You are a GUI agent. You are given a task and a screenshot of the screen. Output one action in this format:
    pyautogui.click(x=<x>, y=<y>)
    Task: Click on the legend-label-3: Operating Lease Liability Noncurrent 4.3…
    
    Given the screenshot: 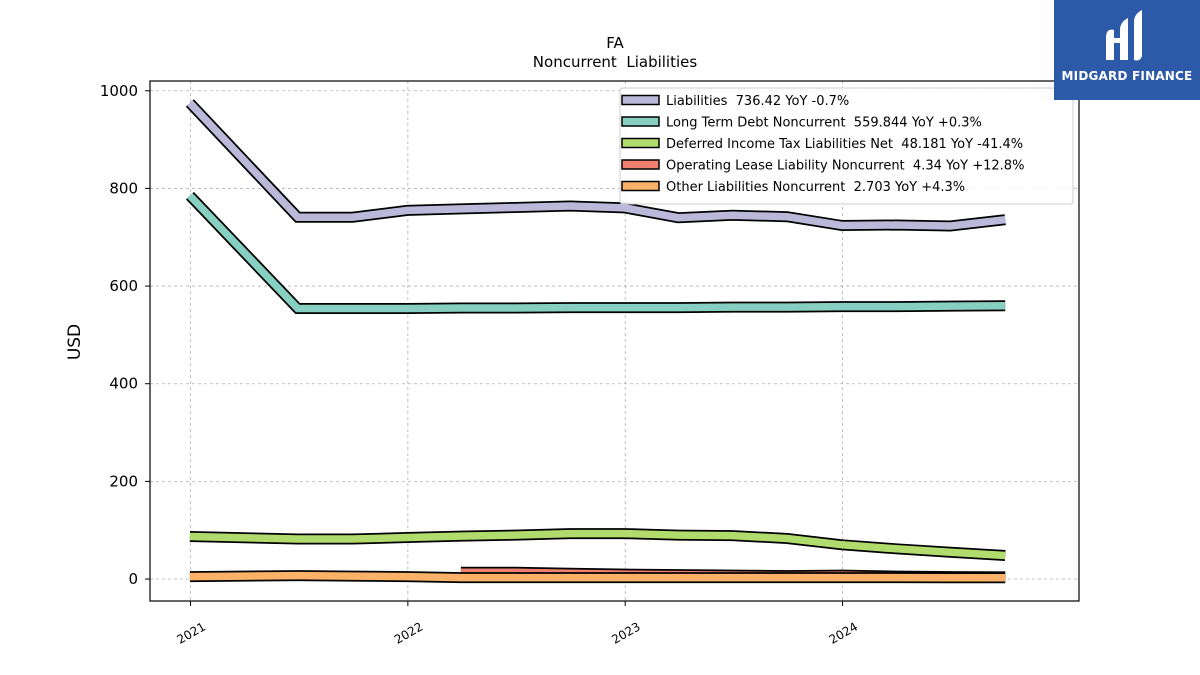 What is the action you would take?
    pyautogui.click(x=845, y=166)
    